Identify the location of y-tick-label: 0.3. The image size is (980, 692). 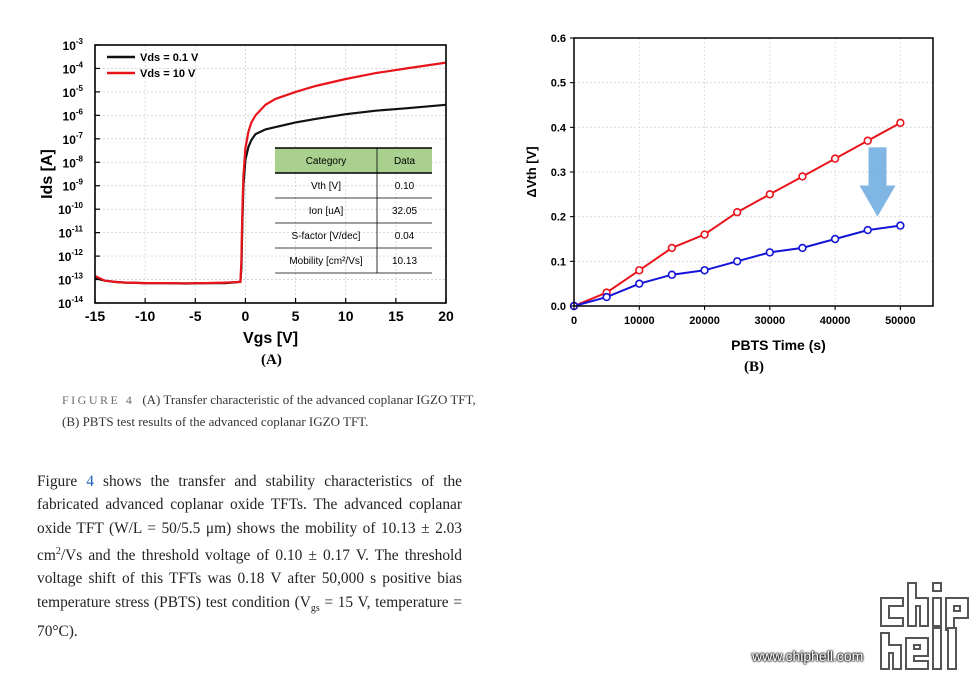
(558, 173).